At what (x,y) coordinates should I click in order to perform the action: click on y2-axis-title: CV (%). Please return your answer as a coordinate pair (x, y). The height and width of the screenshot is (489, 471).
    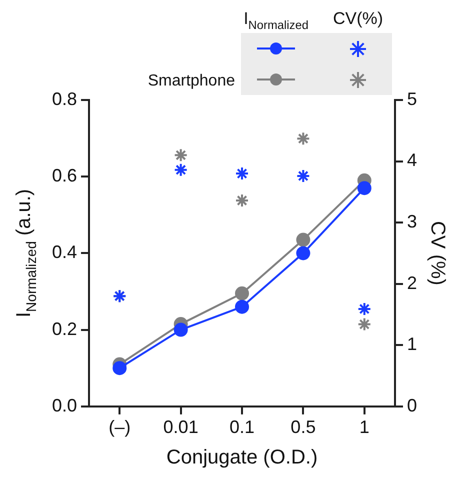
    Looking at the image, I should click on (437, 253).